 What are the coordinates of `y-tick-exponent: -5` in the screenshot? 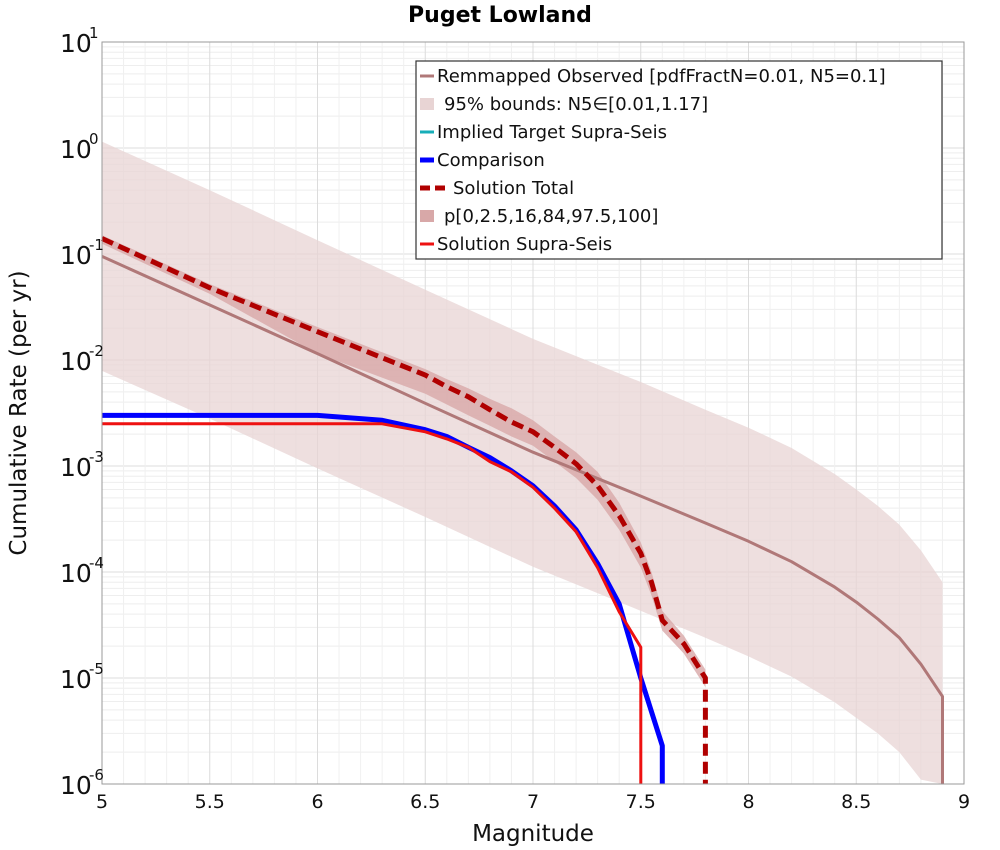 It's located at (96, 669).